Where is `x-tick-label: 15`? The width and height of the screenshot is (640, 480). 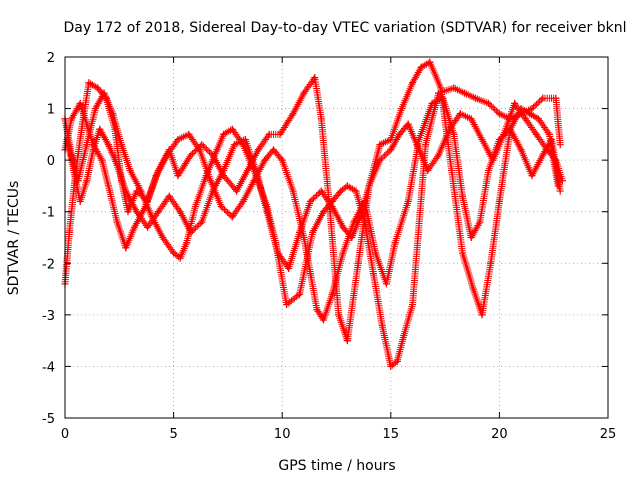 x-tick-label: 15 is located at coordinates (391, 434).